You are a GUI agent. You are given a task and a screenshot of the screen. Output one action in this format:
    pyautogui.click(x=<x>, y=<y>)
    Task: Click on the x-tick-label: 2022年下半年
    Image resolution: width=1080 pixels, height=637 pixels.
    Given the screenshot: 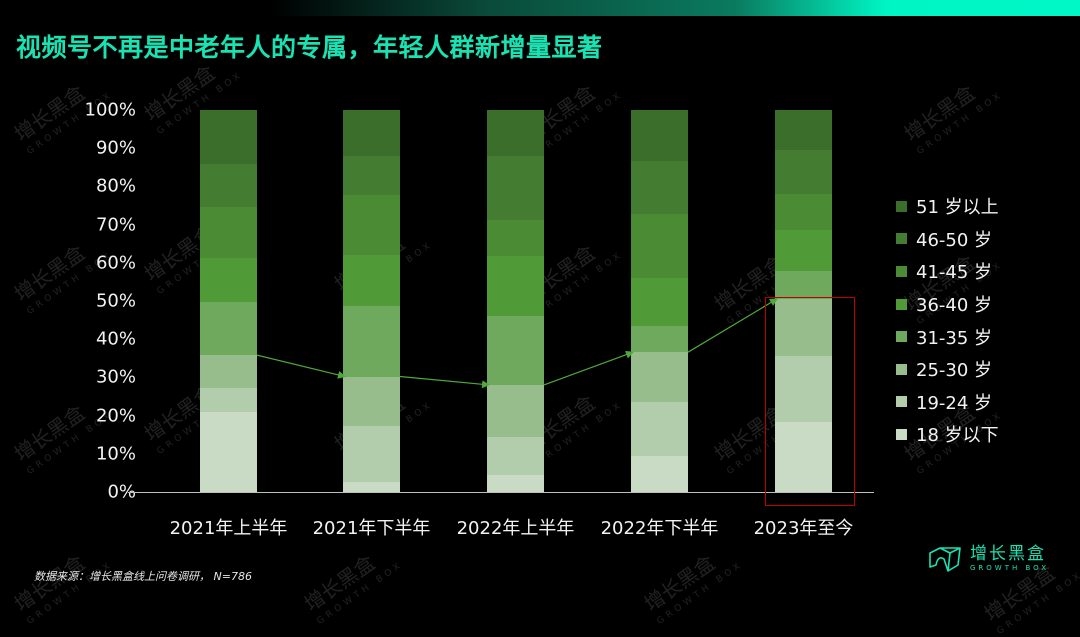 What is the action you would take?
    pyautogui.click(x=659, y=528)
    